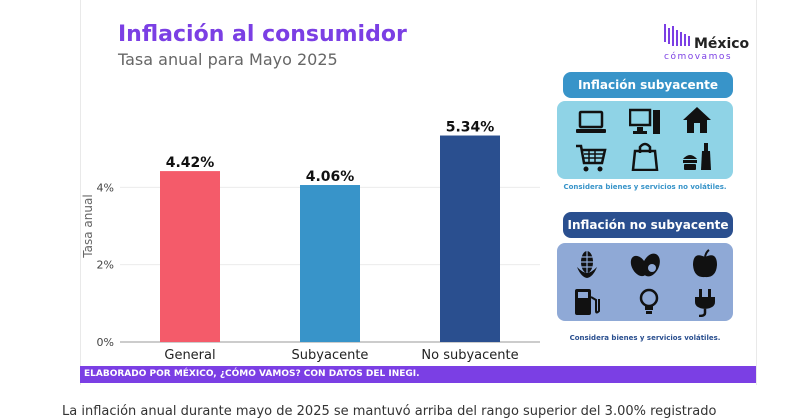 The width and height of the screenshot is (794, 419). Describe the element at coordinates (697, 120) in the screenshot. I see `house-icon` at that location.